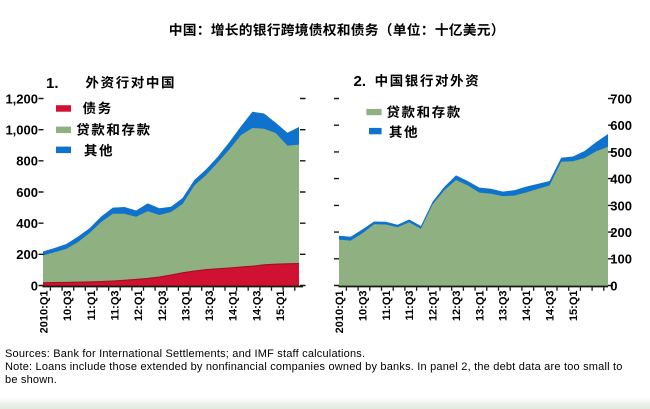 Image resolution: width=650 pixels, height=409 pixels. Describe the element at coordinates (621, 98) in the screenshot. I see `svg-text: 700` at that location.